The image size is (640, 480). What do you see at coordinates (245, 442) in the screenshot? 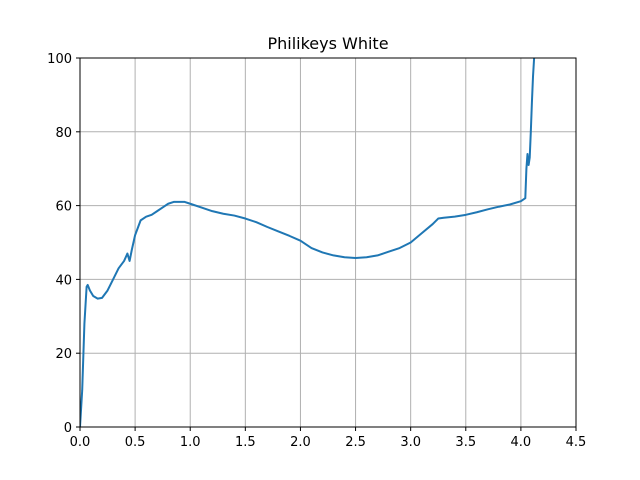
I see `x-tick-label: 1.5` at bounding box center [245, 442].